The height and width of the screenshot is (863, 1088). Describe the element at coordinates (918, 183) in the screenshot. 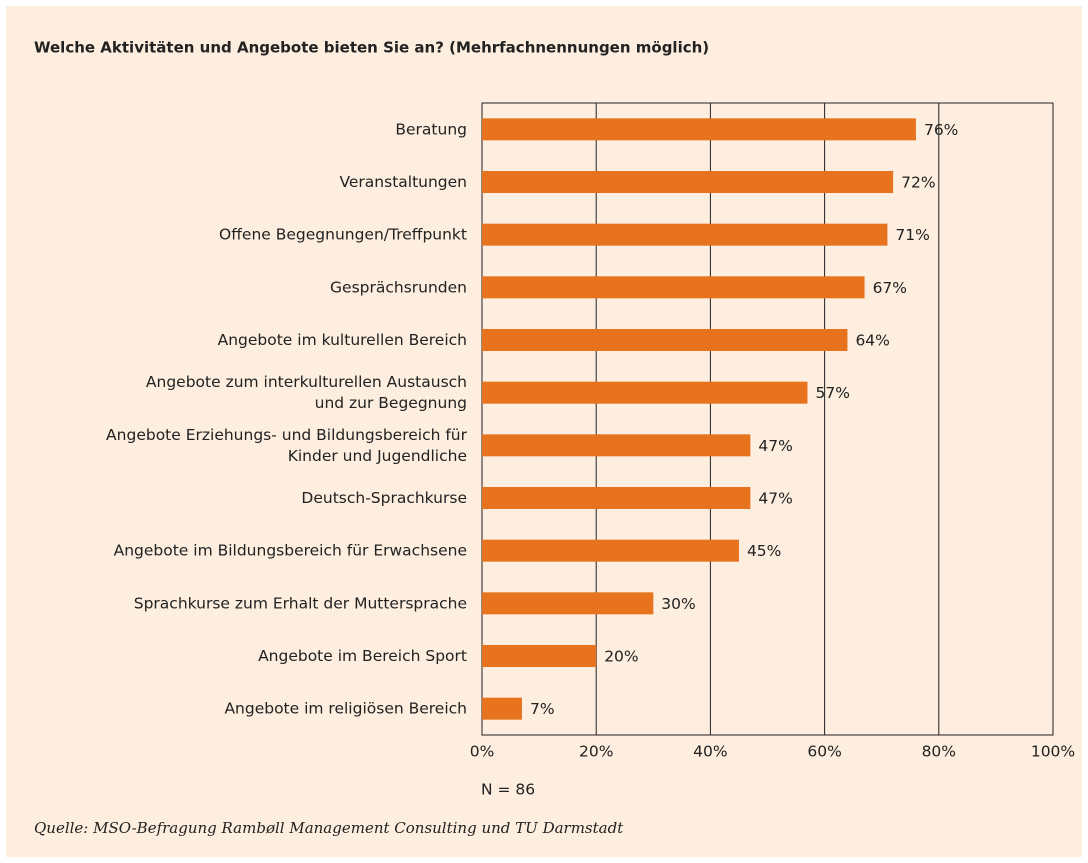

I see `data-label: 72%` at that location.